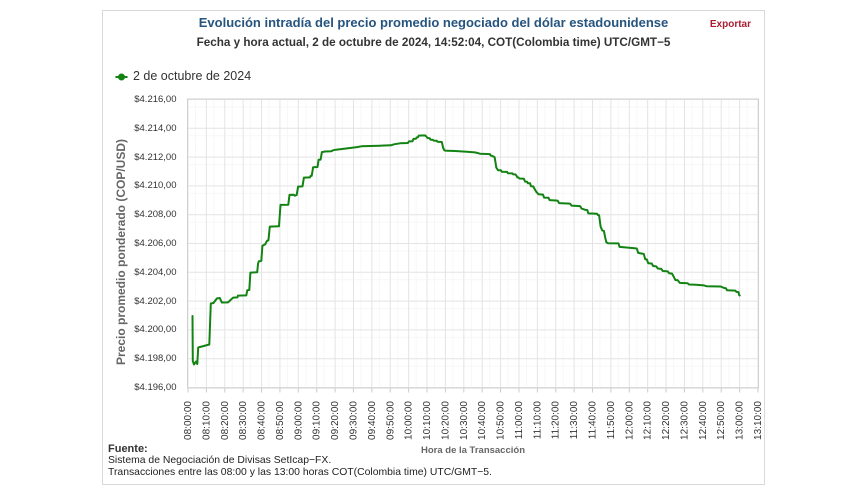 The height and width of the screenshot is (485, 862). What do you see at coordinates (666, 420) in the screenshot?
I see `svg-text: 12:20:00` at bounding box center [666, 420].